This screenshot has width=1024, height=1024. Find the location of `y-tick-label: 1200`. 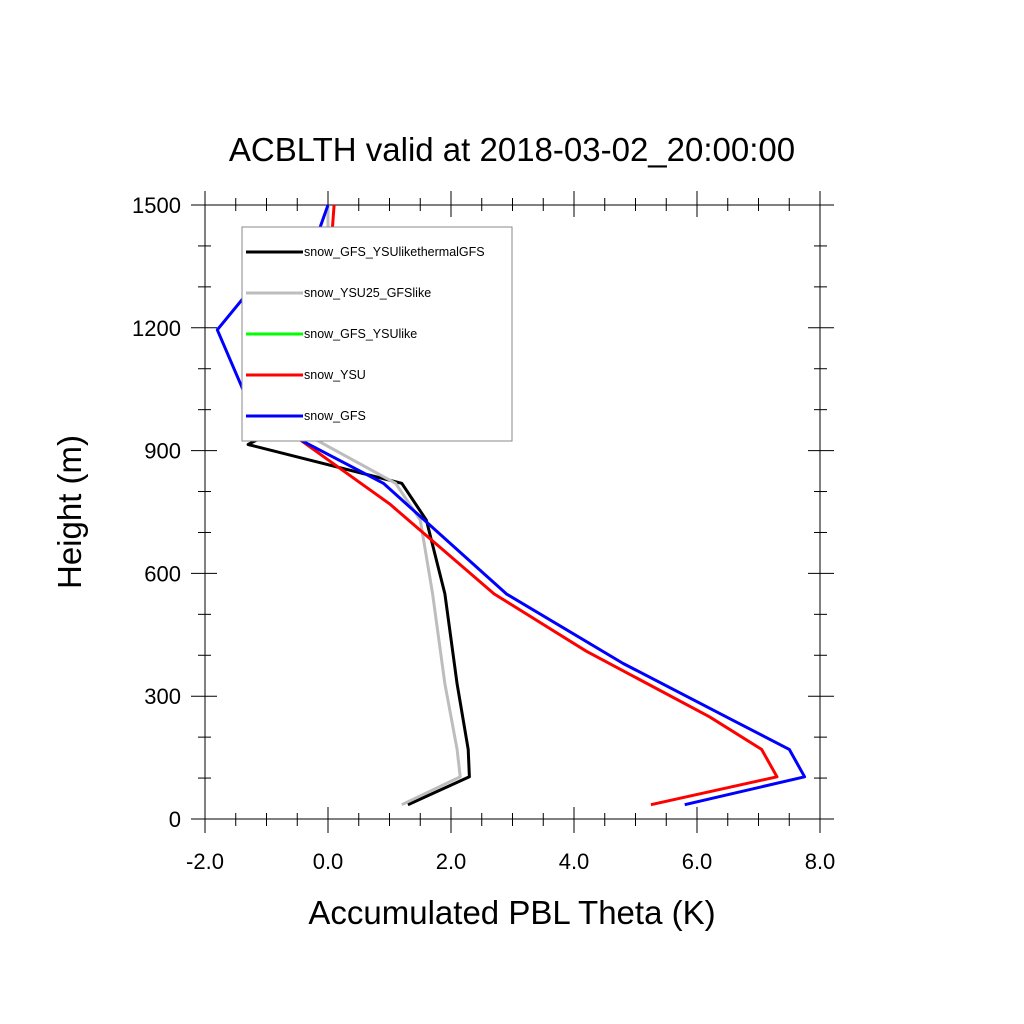

y-tick-label: 1200 is located at coordinates (156, 328).